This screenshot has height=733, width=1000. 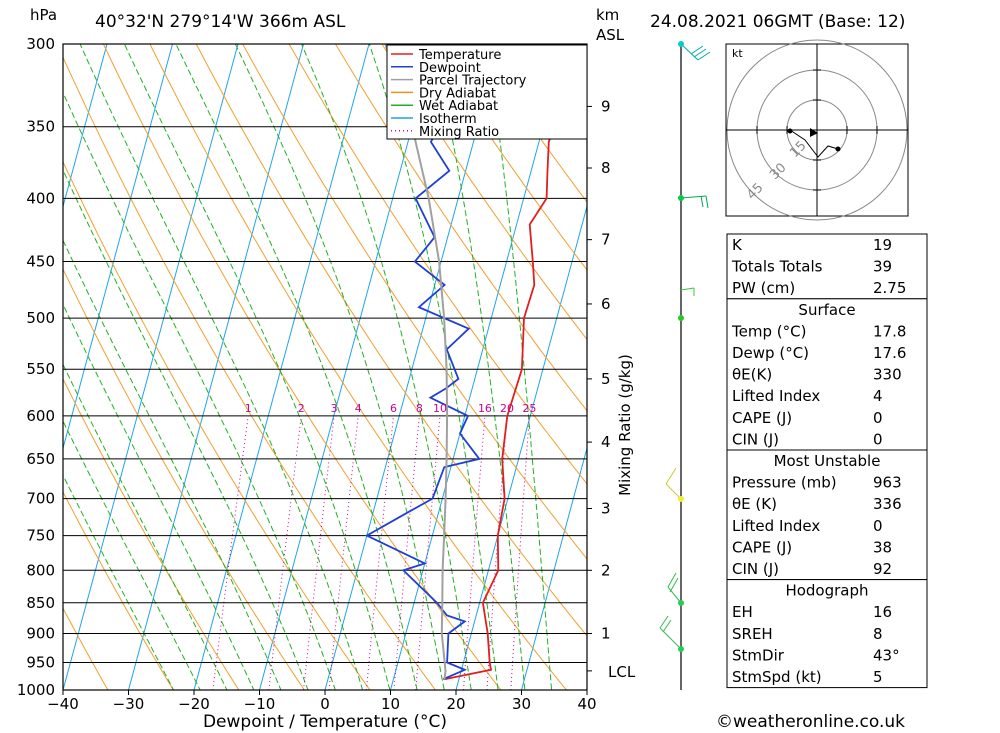 I want to click on legend-box, so click(x=487, y=92).